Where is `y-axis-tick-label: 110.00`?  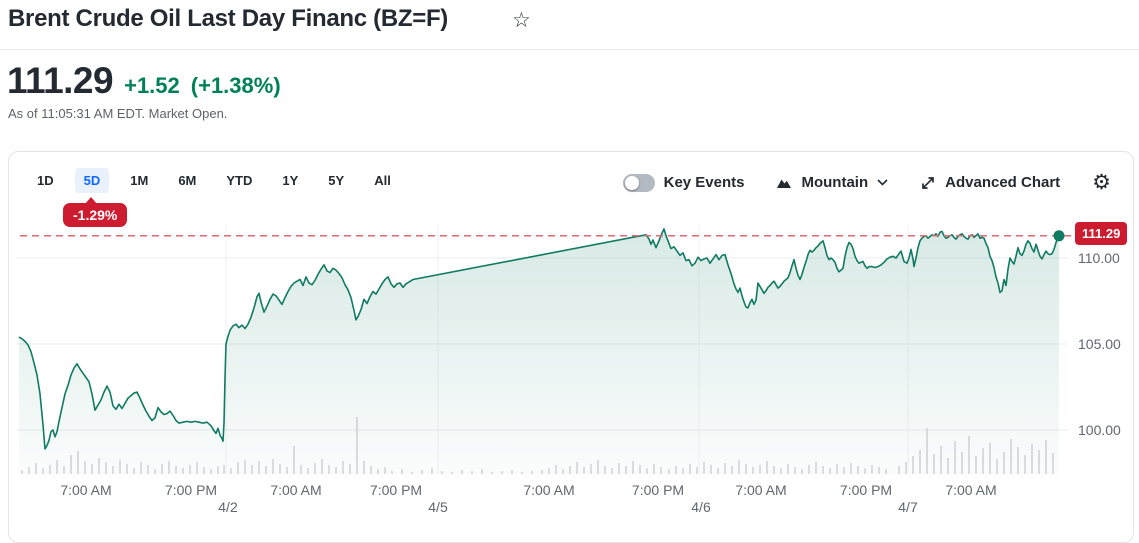
y-axis-tick-label: 110.00 is located at coordinates (1099, 258).